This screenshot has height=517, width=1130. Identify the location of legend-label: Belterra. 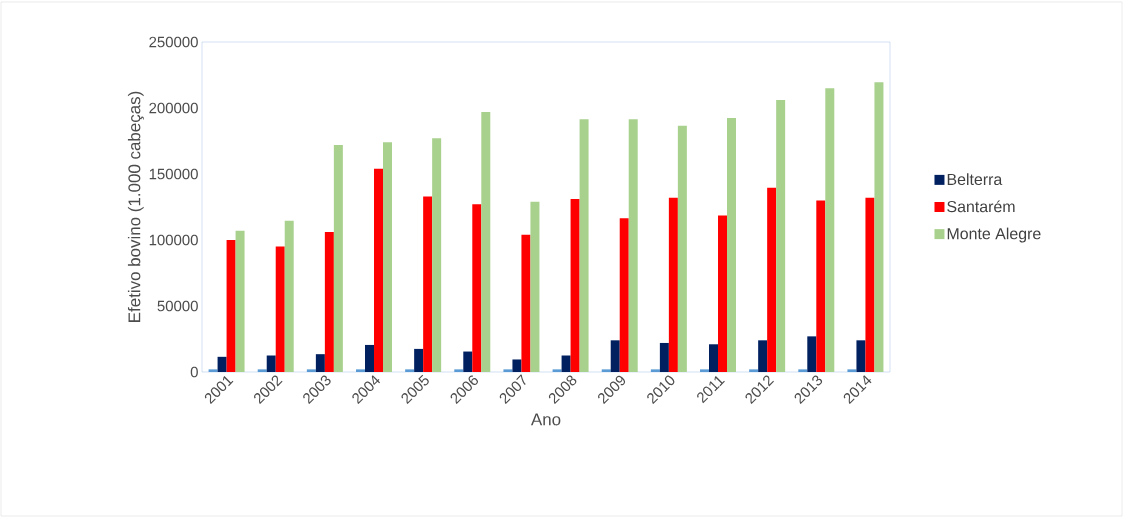
(975, 179).